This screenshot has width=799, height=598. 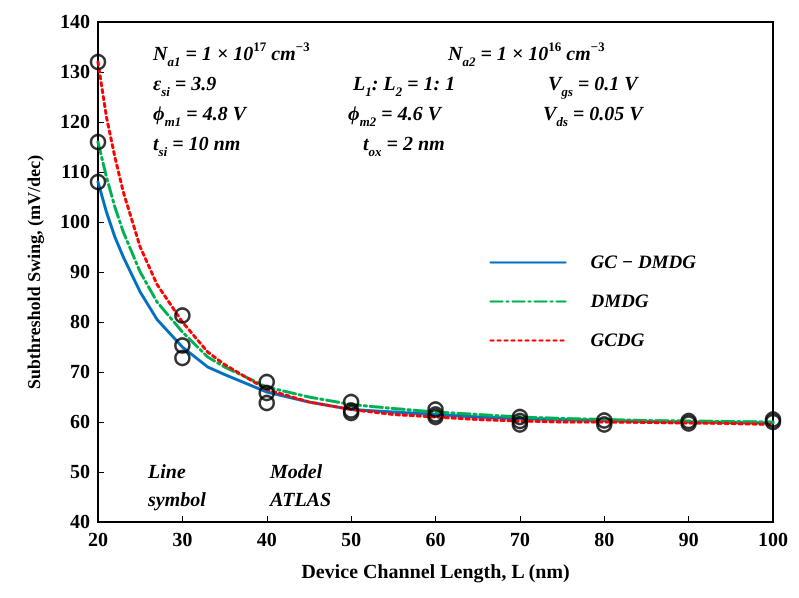 I want to click on x-tick-label: 40, so click(x=266, y=540).